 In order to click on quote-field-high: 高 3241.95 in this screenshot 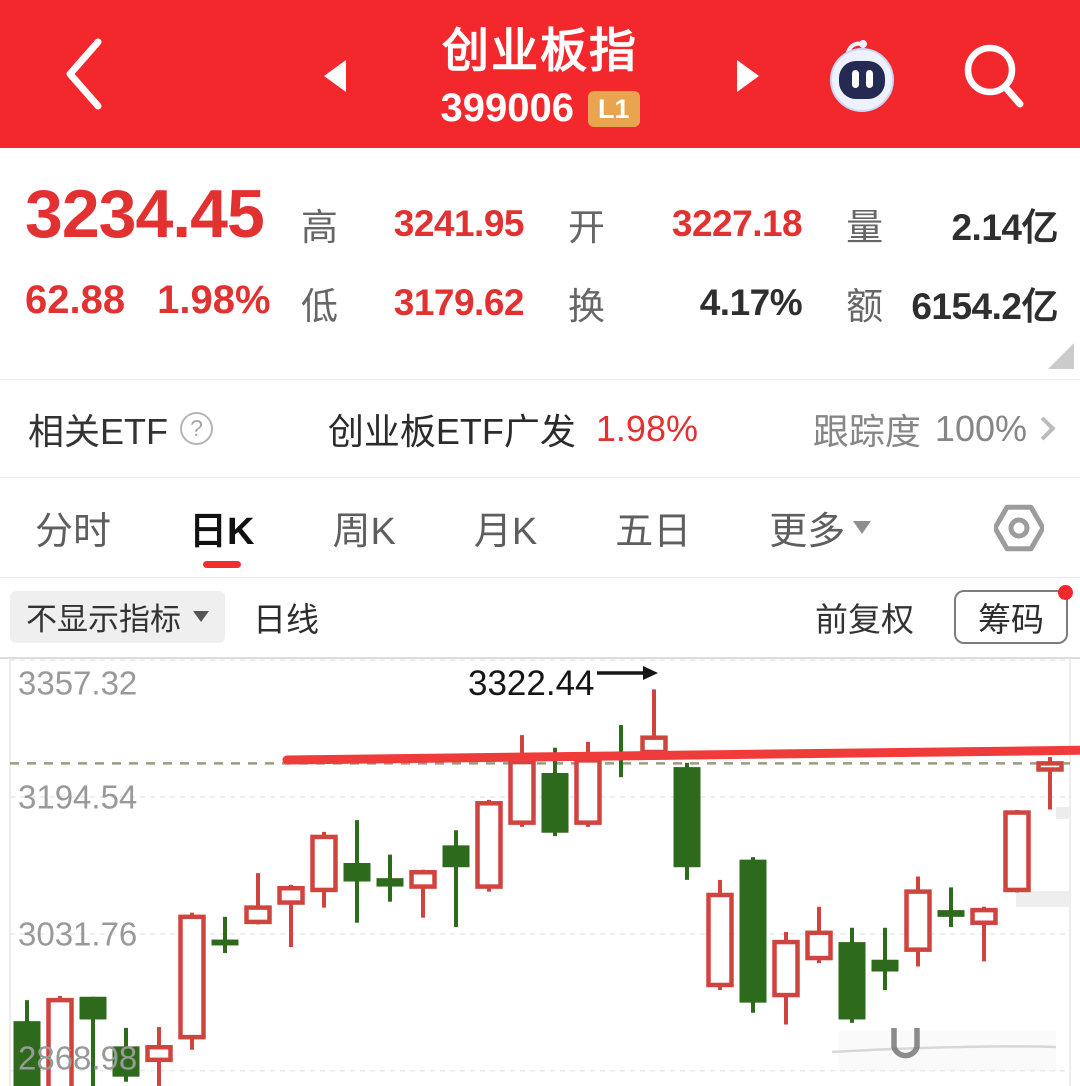, I will do `click(413, 224)`.